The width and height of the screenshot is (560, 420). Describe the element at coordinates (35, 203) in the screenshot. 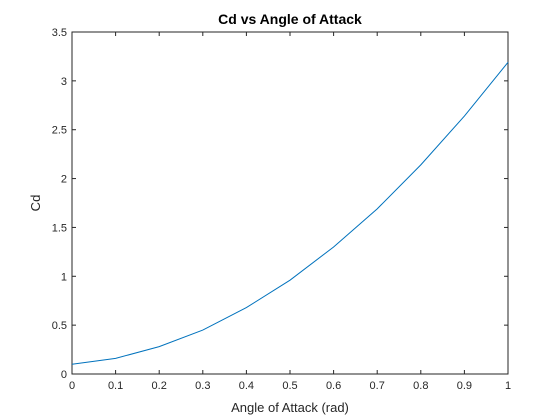

I see `y-axis-label: Cd` at that location.